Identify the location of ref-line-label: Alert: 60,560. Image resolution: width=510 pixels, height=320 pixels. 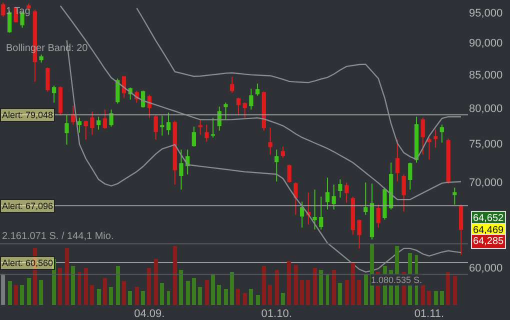
(28, 263).